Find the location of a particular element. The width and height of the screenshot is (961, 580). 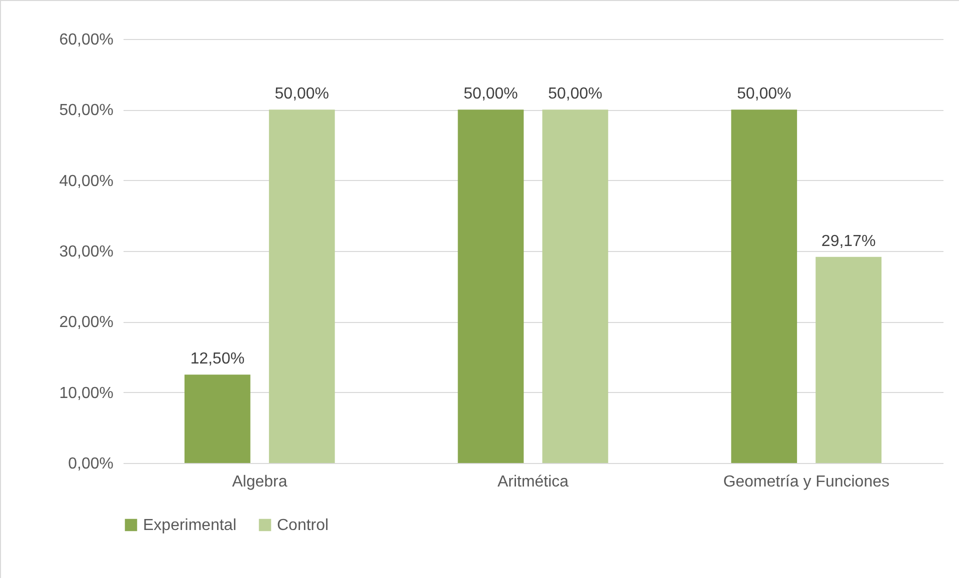

y-tick-label: 40,00% is located at coordinates (86, 181).